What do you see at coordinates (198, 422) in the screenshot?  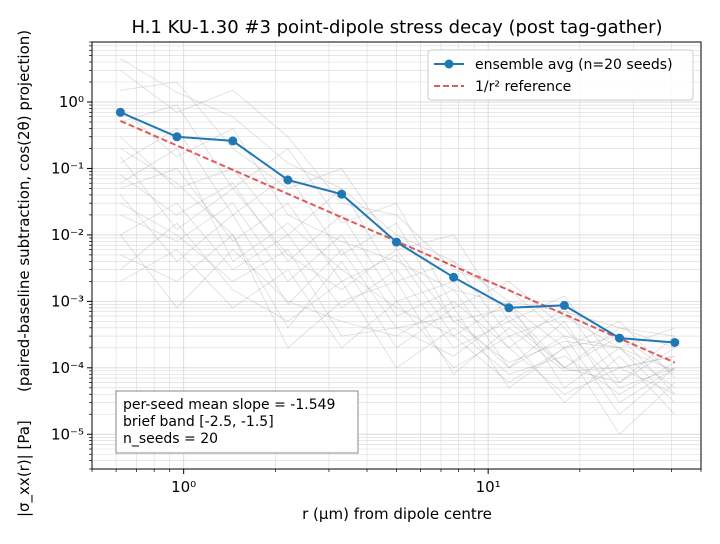 I see `annotation-band: brief band [-2.5, -1.5]` at bounding box center [198, 422].